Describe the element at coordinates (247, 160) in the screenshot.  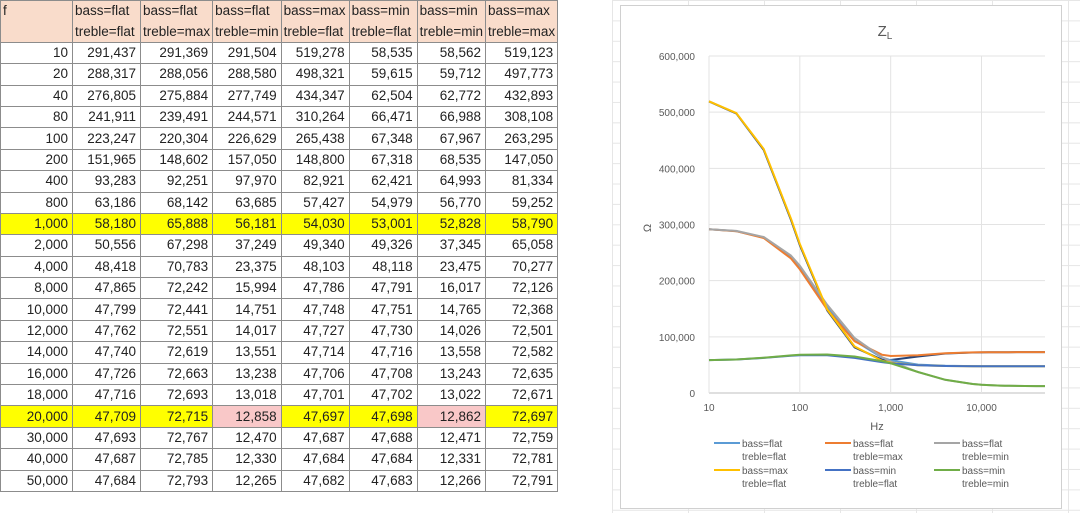
I see `value-cell: 157,050` at that location.